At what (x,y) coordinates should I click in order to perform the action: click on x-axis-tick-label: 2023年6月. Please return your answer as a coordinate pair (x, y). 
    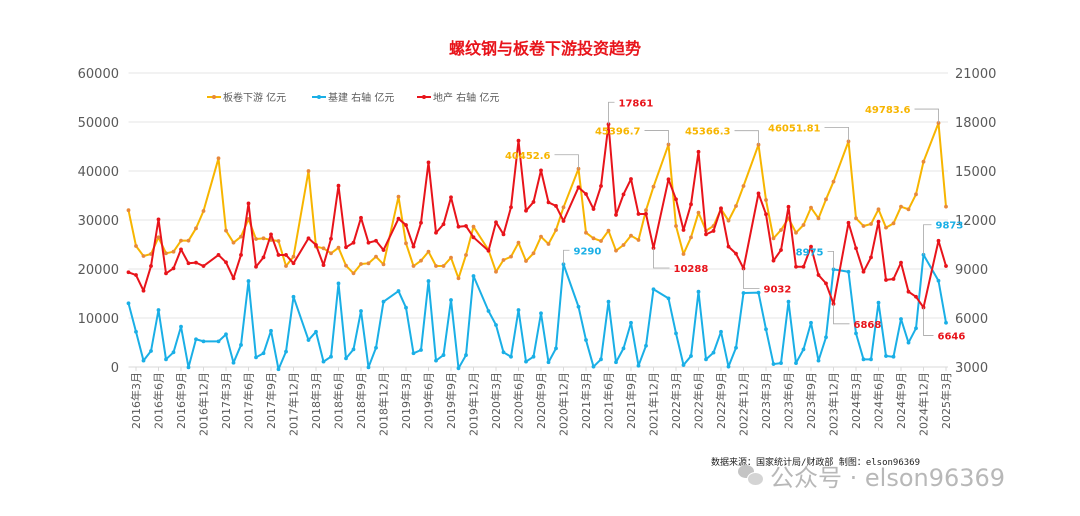
    Looking at the image, I should click on (789, 400).